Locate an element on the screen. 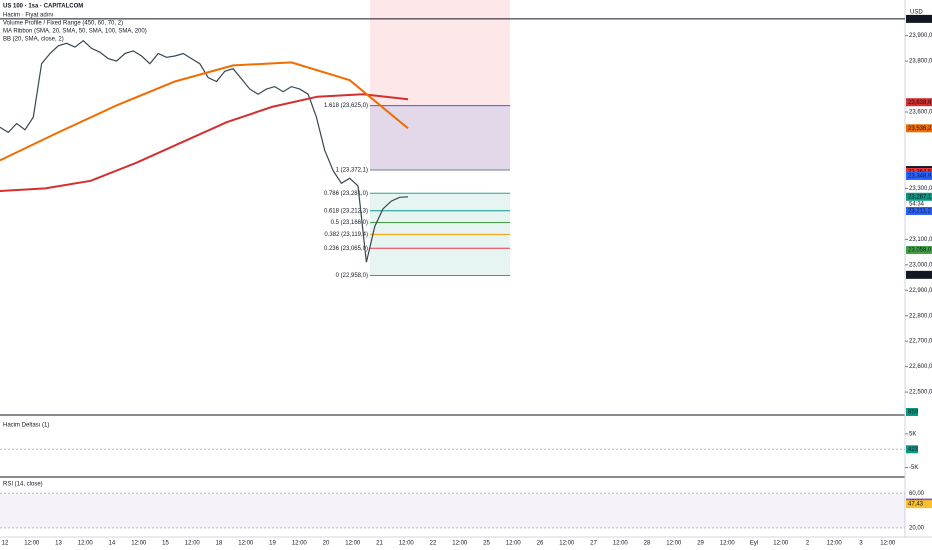 This screenshot has width=932, height=550. price-tag-label: 23,965,8 is located at coordinates (920, 19).